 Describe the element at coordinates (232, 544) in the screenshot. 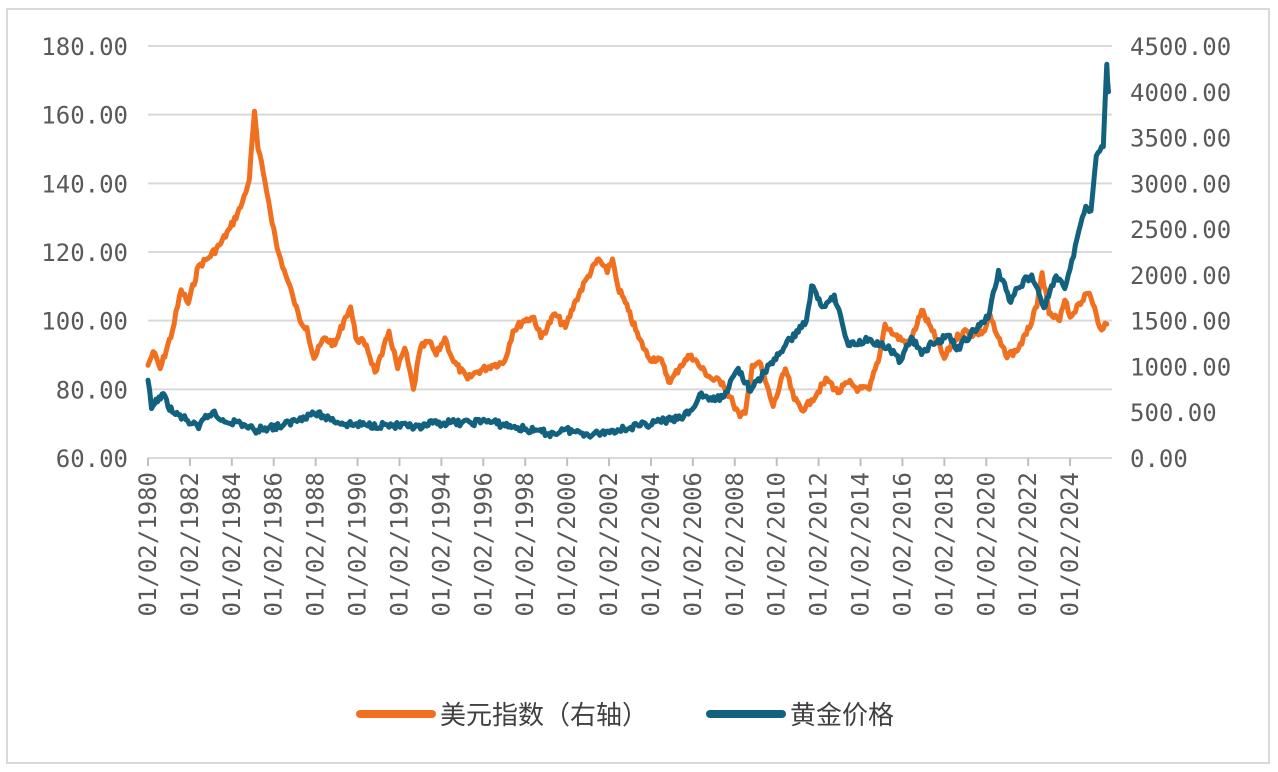

I see `x-axis-tick-label: 01/02/1984` at that location.